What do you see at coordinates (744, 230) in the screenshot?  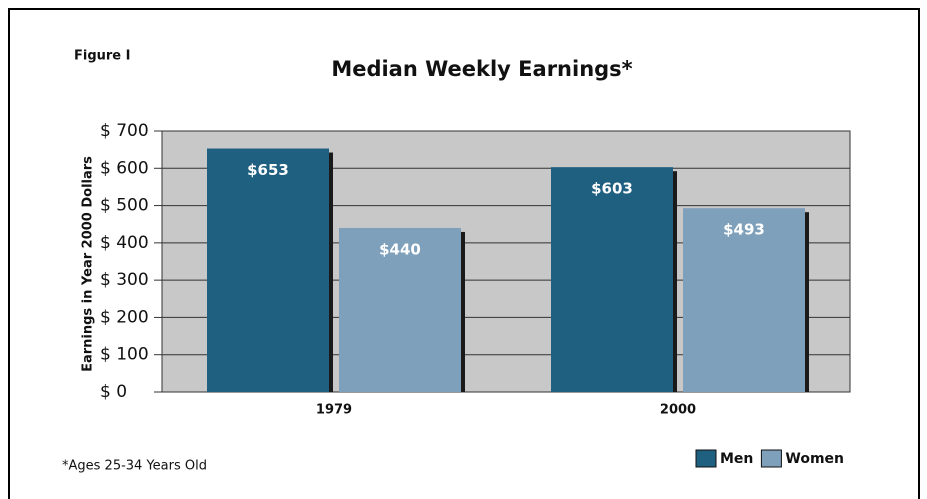 I see `data-label: $493` at bounding box center [744, 230].